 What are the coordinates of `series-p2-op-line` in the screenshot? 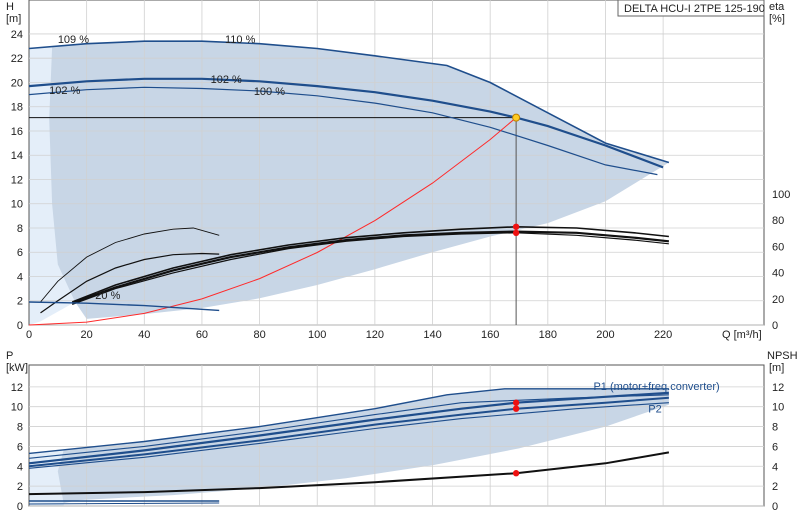 It's located at (348, 432).